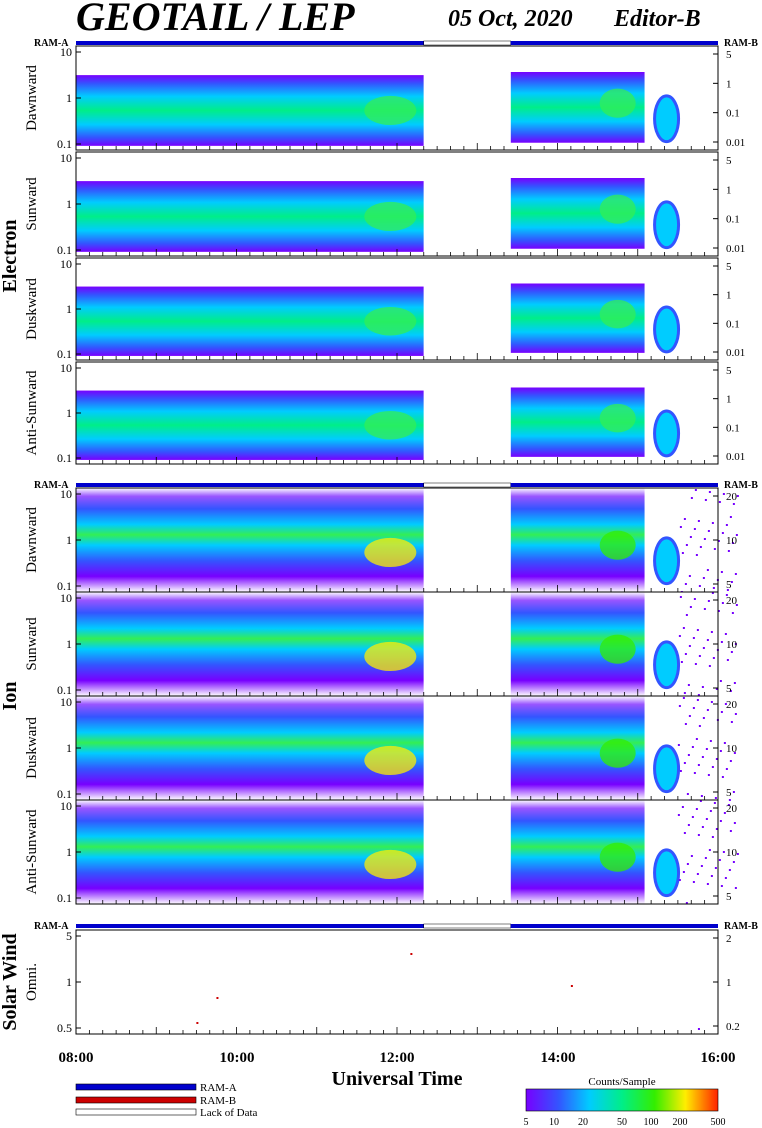 Image resolution: width=762 pixels, height=1128 pixels. Describe the element at coordinates (32, 98) in the screenshot. I see `panel-label: Dawnward` at that location.